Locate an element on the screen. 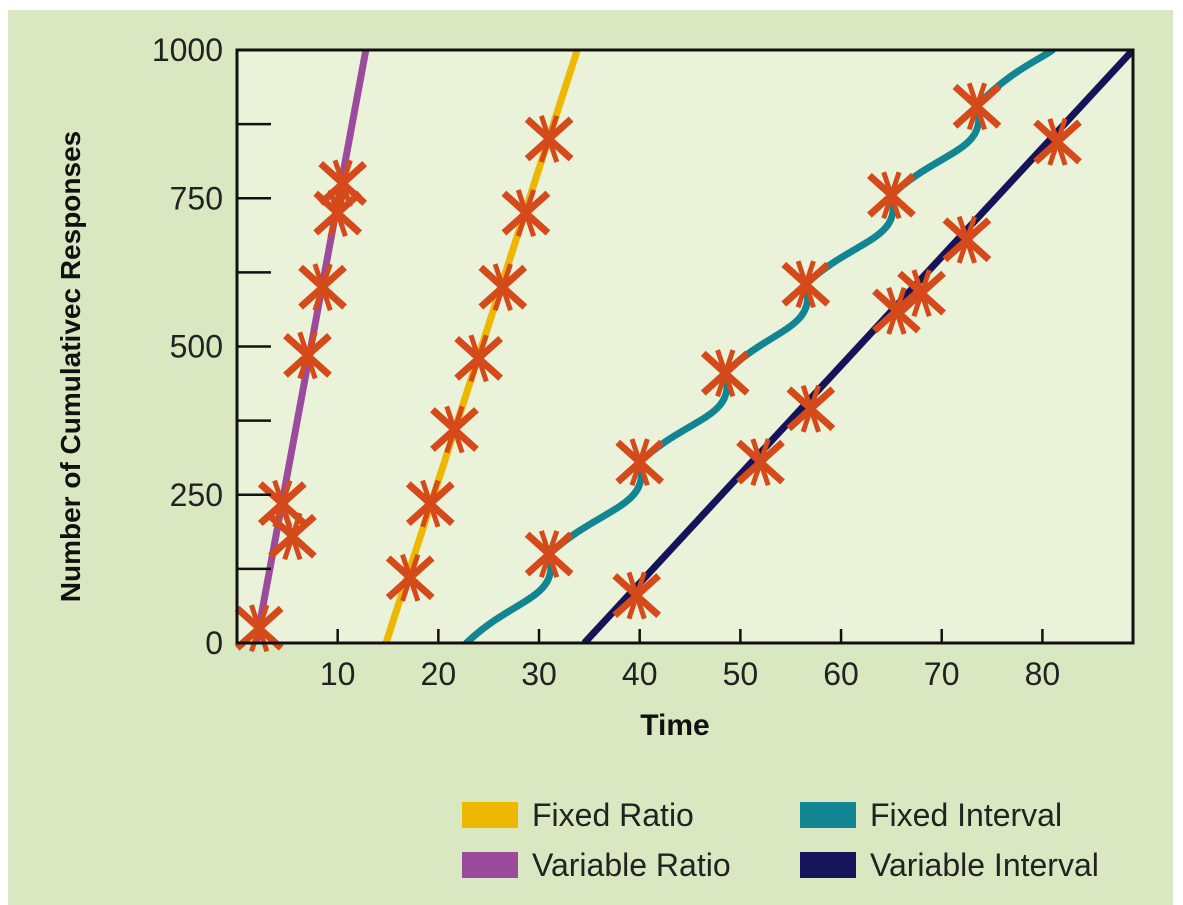  legend-item-fixed-ratio: Fixed Ratio is located at coordinates (578, 815).